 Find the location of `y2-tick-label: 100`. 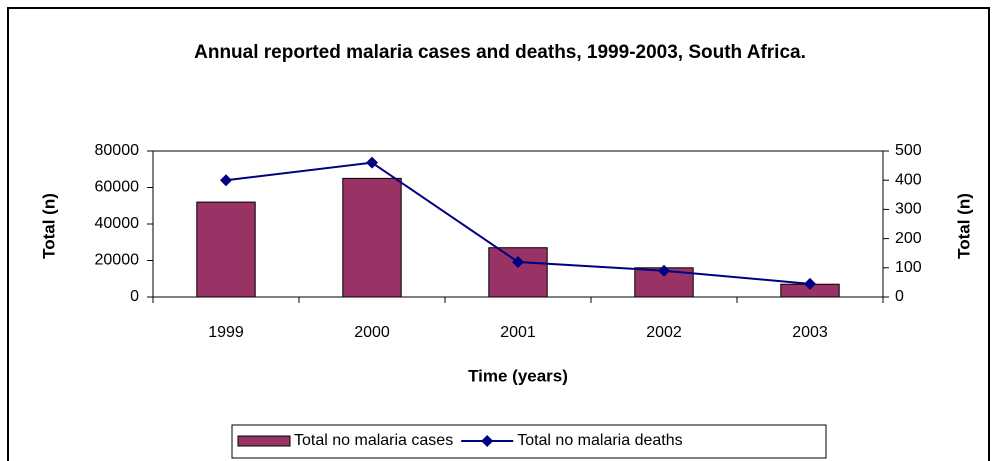

y2-tick-label: 100 is located at coordinates (908, 267).